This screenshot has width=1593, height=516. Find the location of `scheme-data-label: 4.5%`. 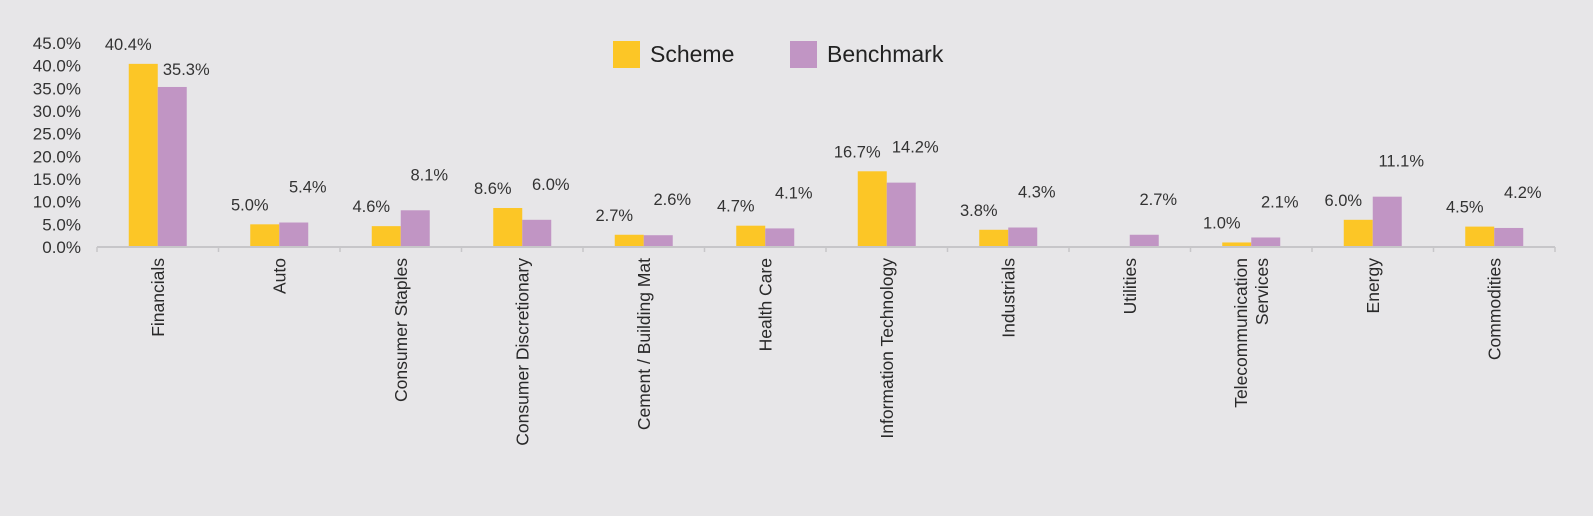

scheme-data-label: 4.5% is located at coordinates (1465, 208).